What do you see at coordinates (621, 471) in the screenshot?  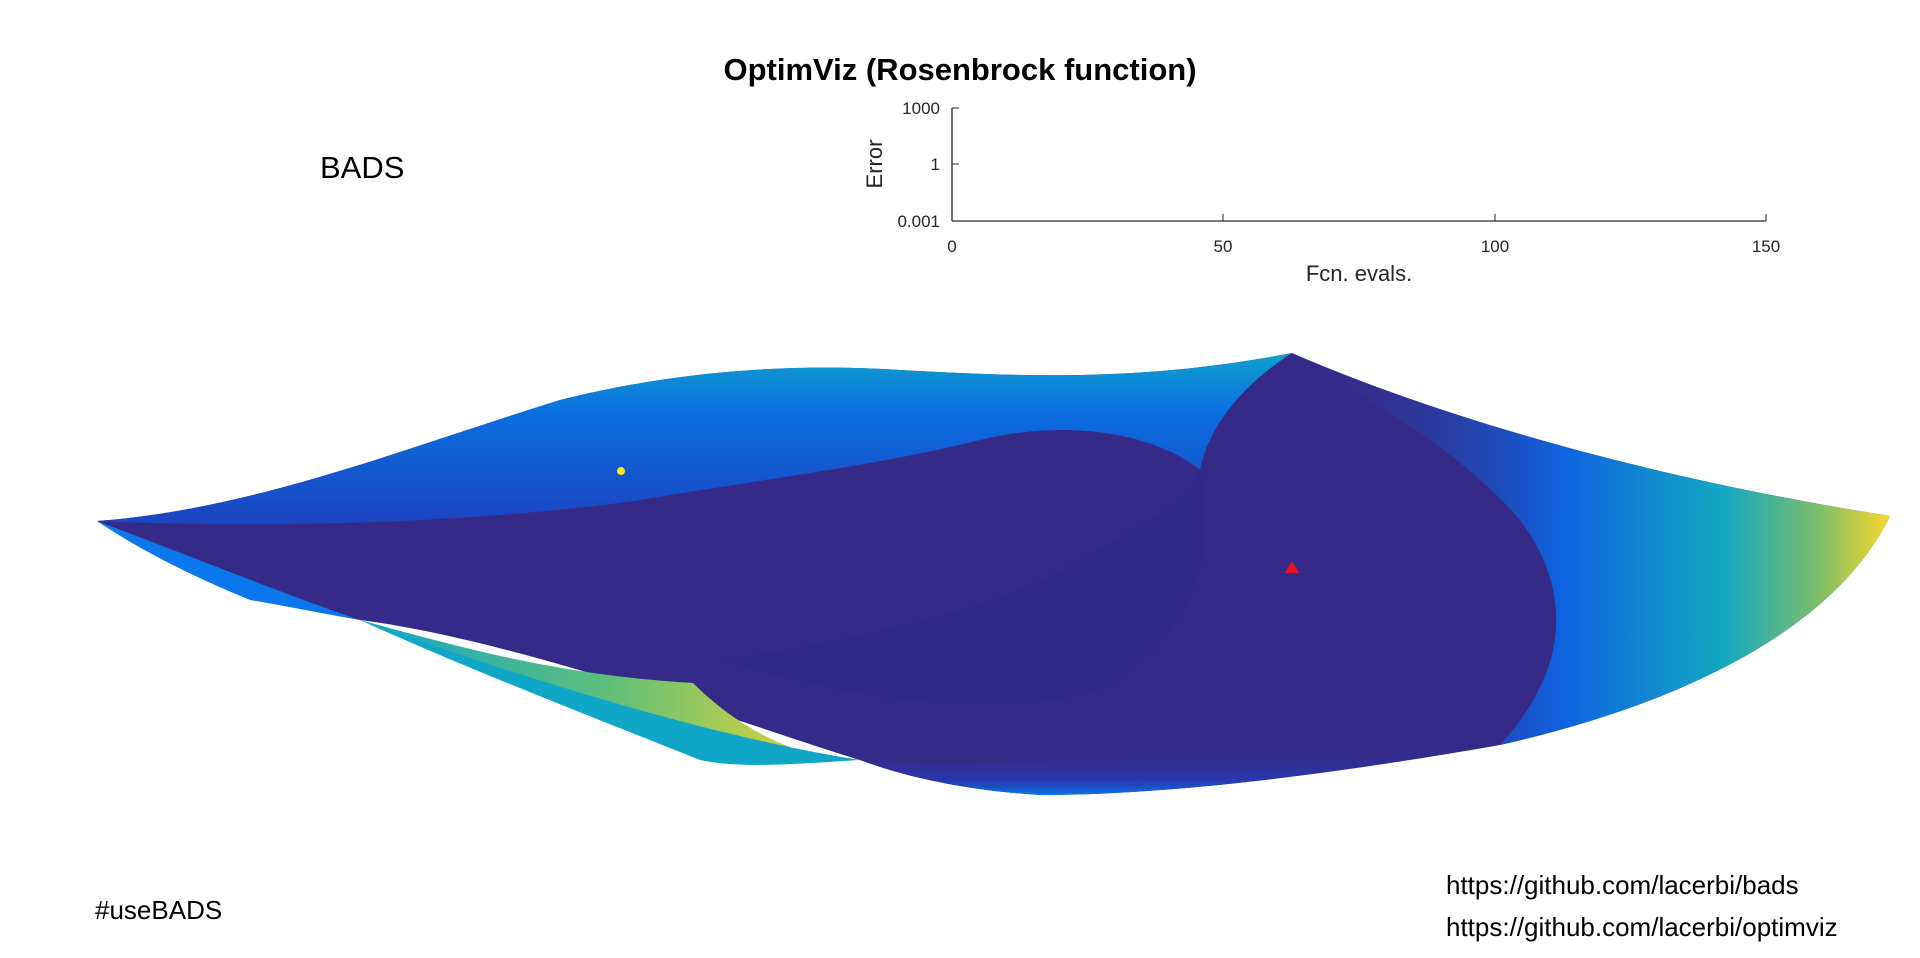 I see `current-point-marker` at bounding box center [621, 471].